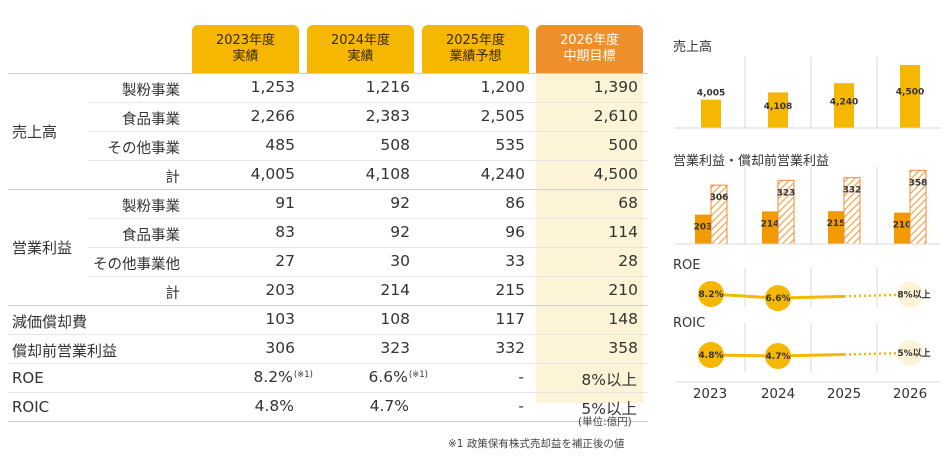 Image resolution: width=950 pixels, height=457 pixels. I want to click on table-cell: 485, so click(242, 145).